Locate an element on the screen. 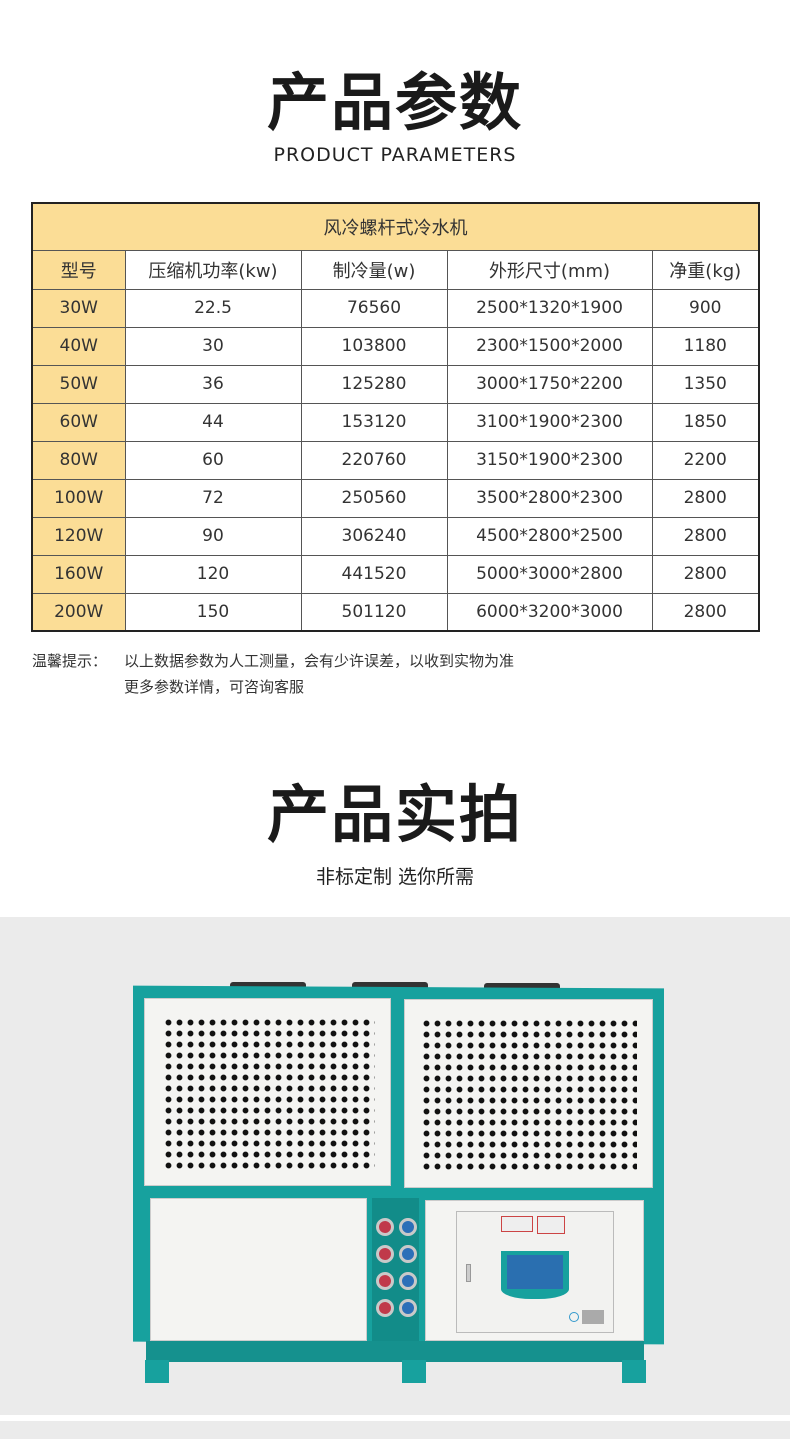 The width and height of the screenshot is (790, 1439). model-cell: 80W is located at coordinates (78, 460).